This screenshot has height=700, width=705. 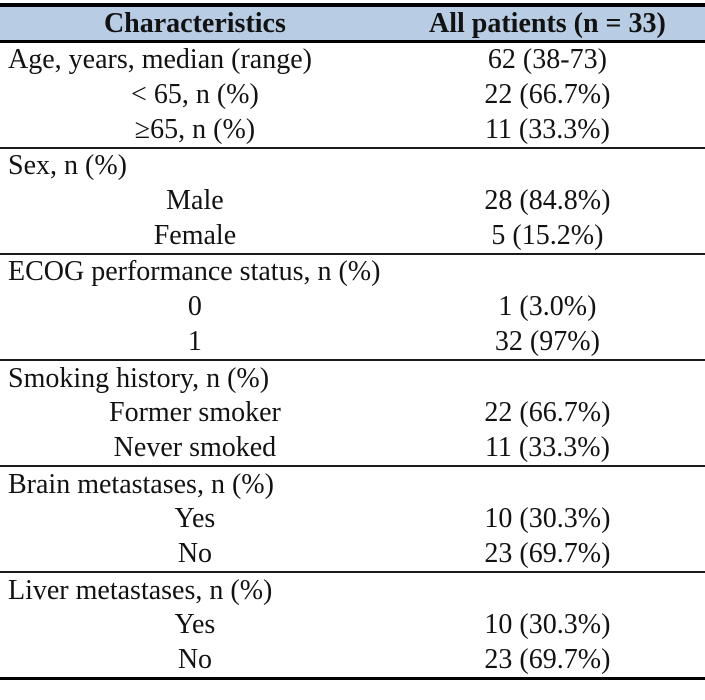 I want to click on characteristic-cell: Sex, n (%), so click(x=67, y=166).